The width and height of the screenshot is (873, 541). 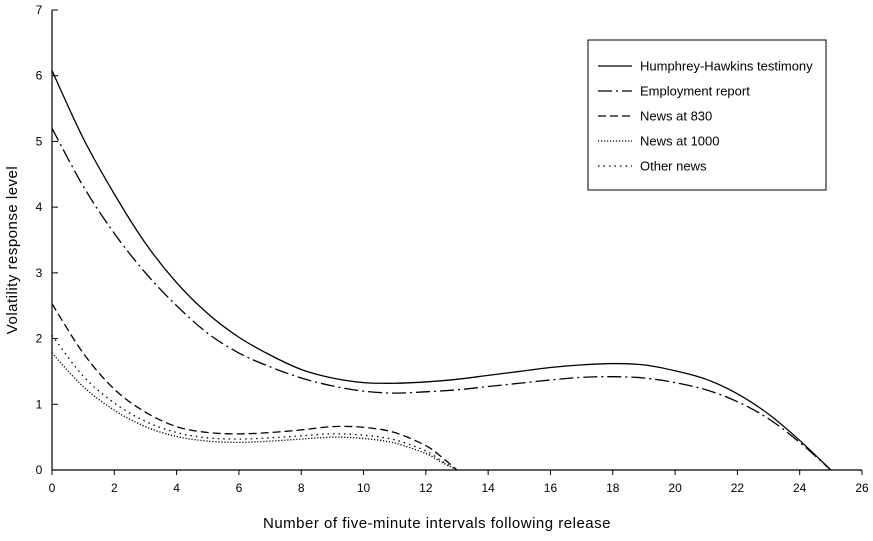 What do you see at coordinates (675, 488) in the screenshot?
I see `x-tick-label: 20` at bounding box center [675, 488].